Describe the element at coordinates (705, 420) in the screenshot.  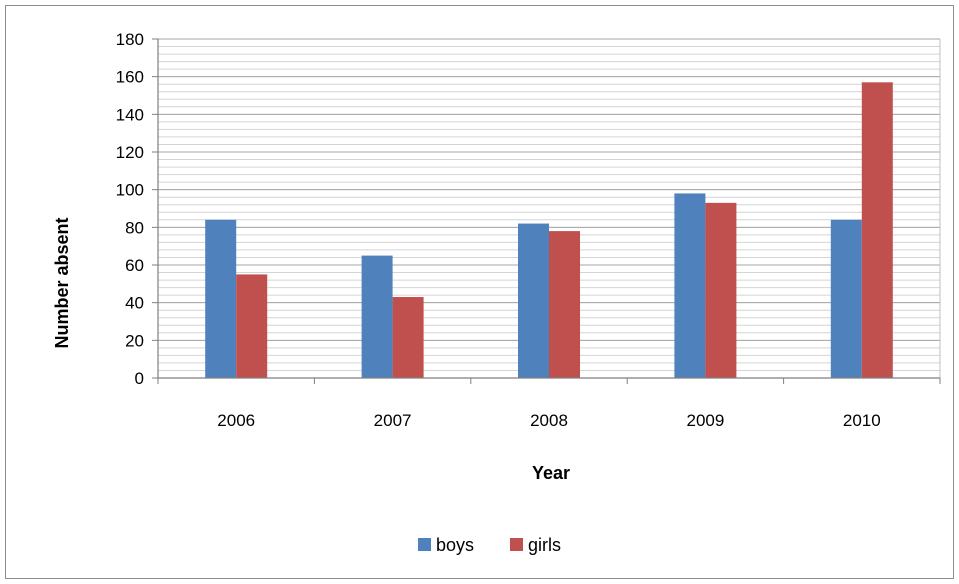
I see `x-tick-label: 2009` at that location.